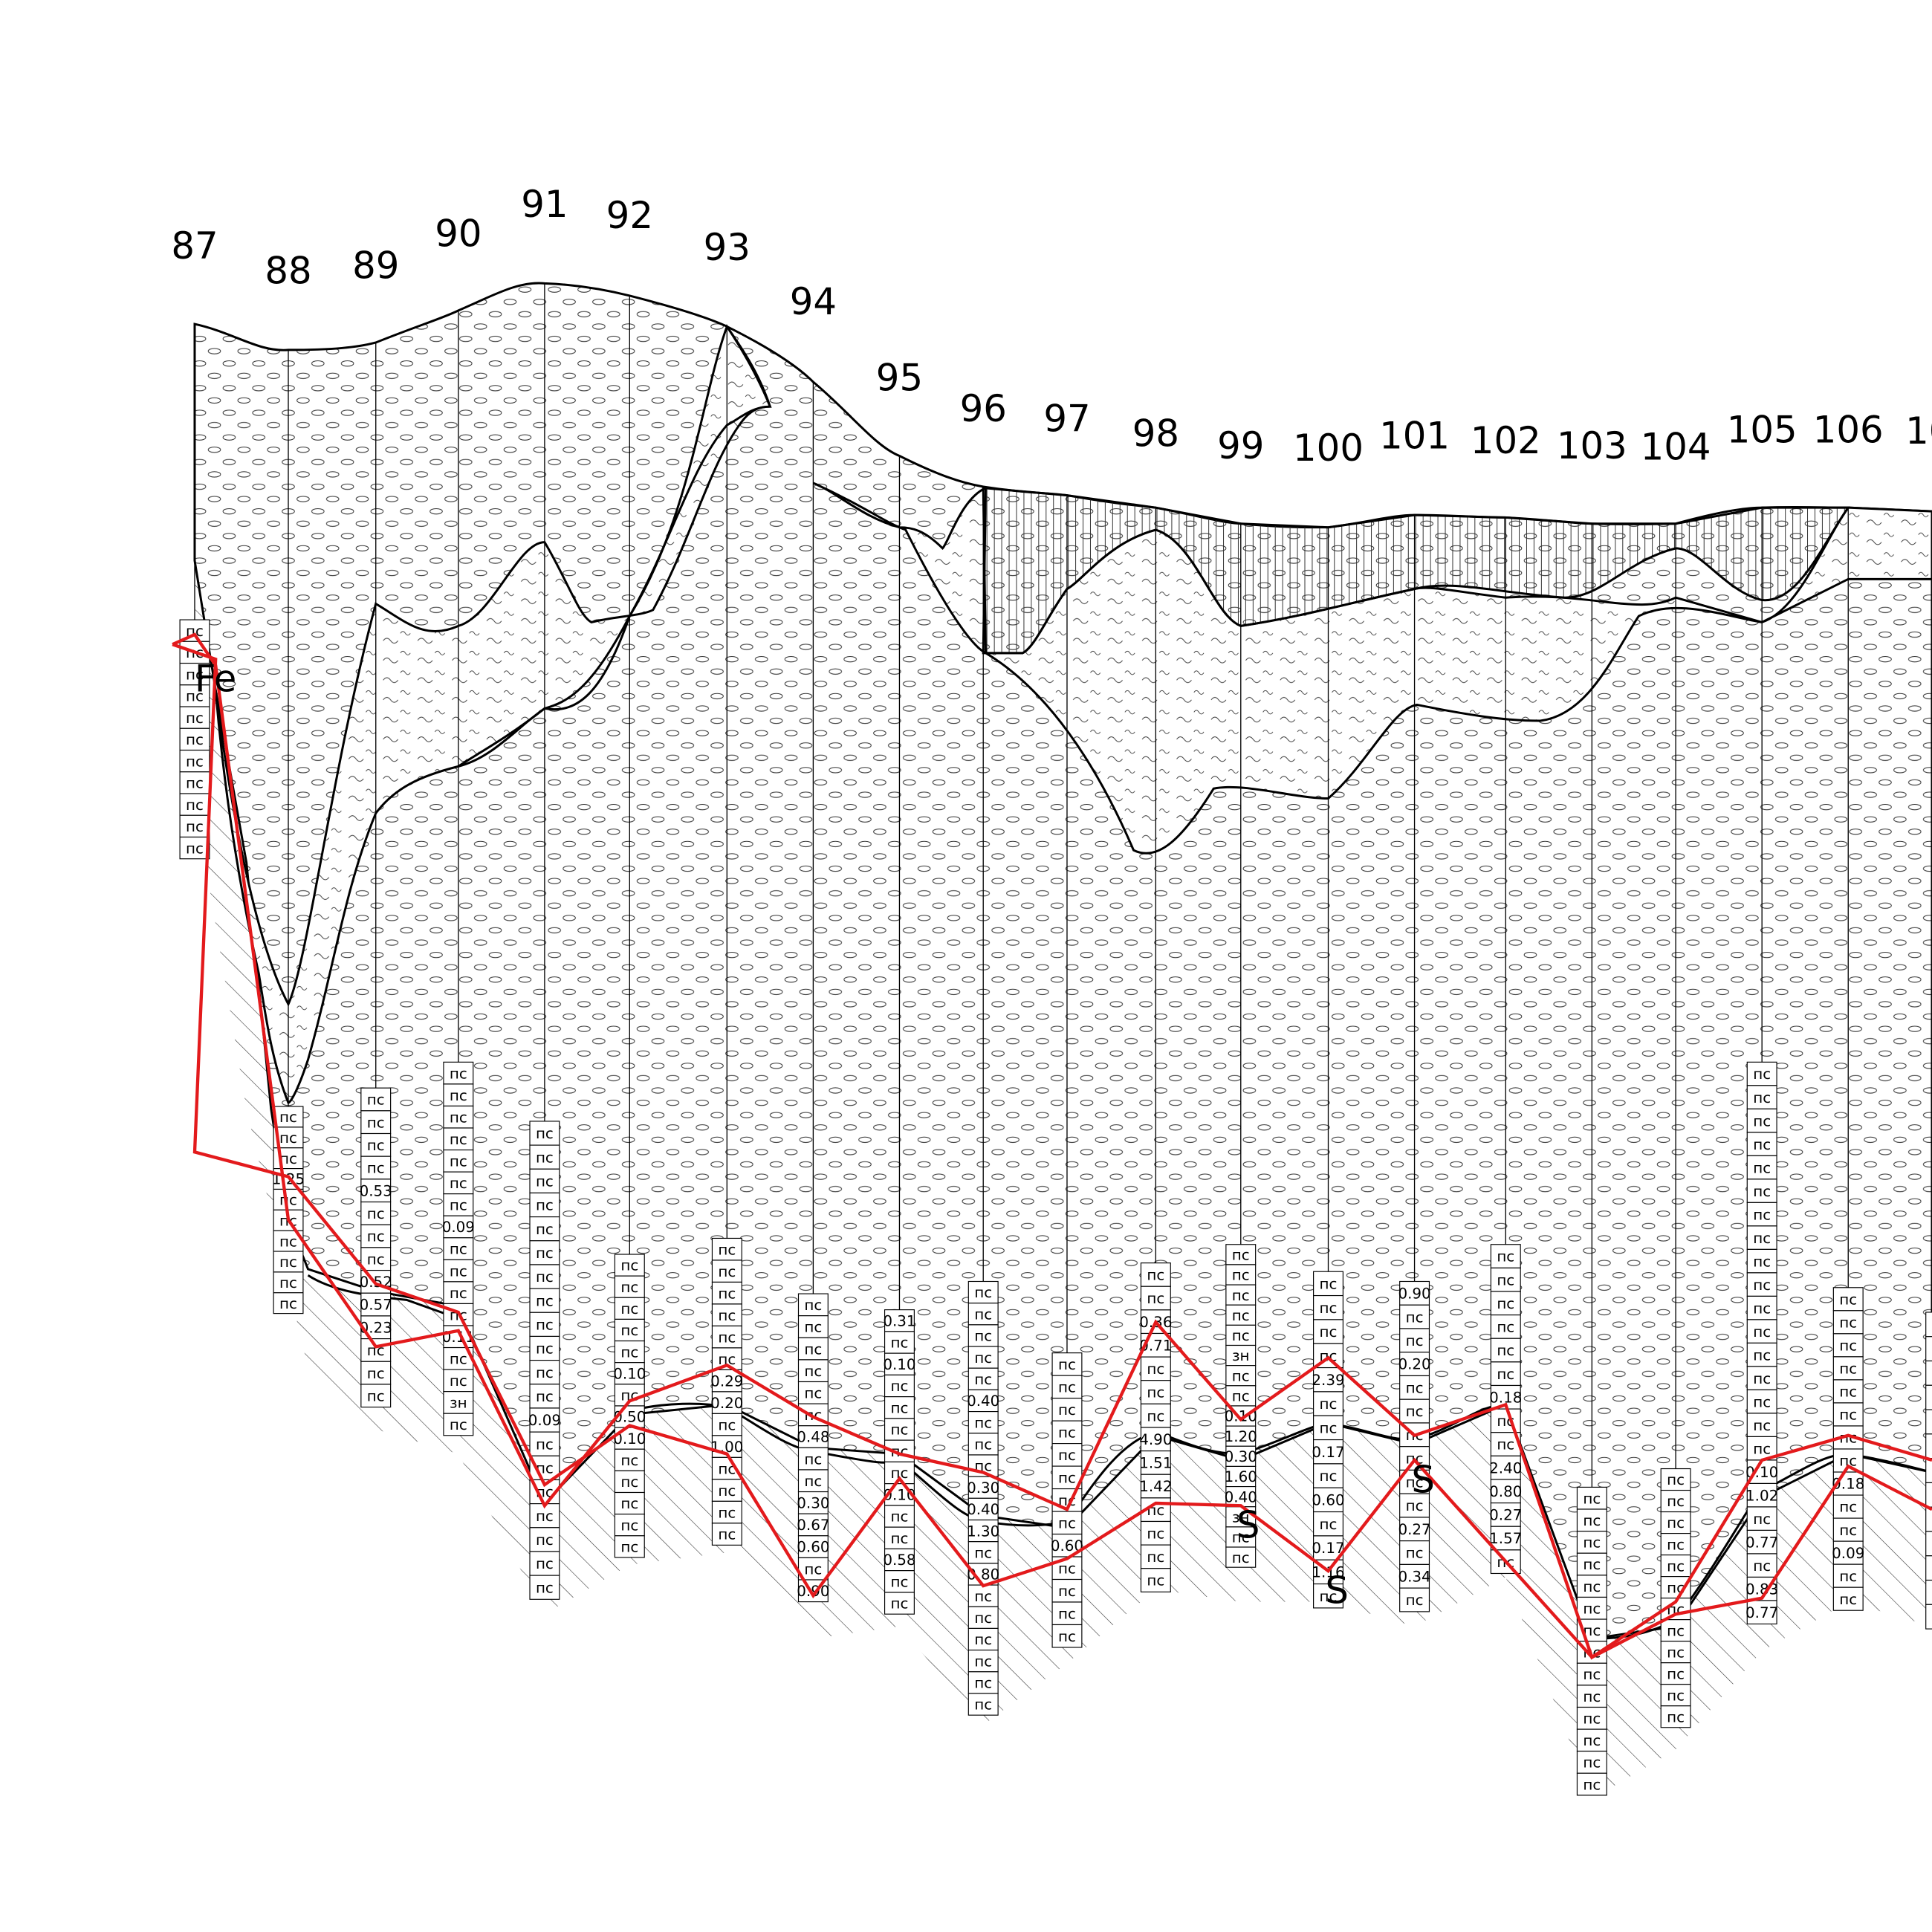 This screenshot has height=1932, width=1932. Describe the element at coordinates (983, 1531) in the screenshot. I see `sample-value: 1.30` at that location.